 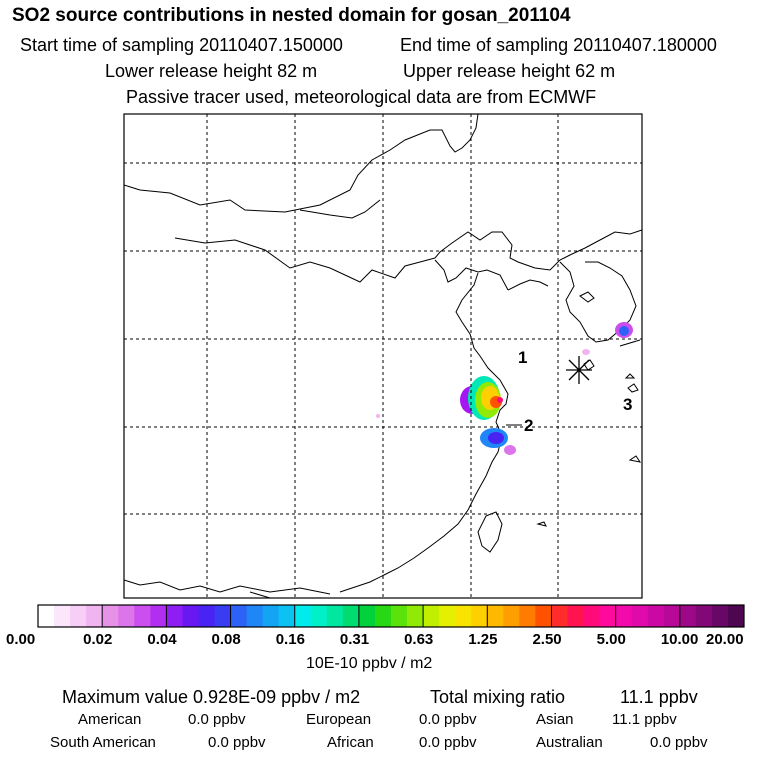 I want to click on colorbar-tick-label: 0.31, so click(x=354, y=639).